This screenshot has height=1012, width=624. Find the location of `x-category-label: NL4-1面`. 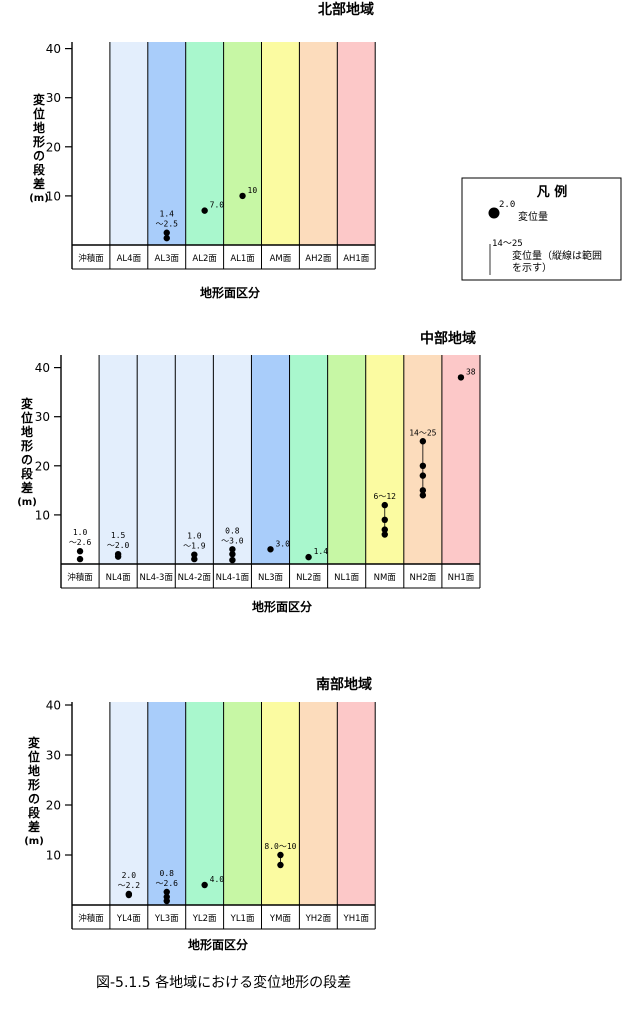

x-category-label: NL4-1面 is located at coordinates (233, 578).